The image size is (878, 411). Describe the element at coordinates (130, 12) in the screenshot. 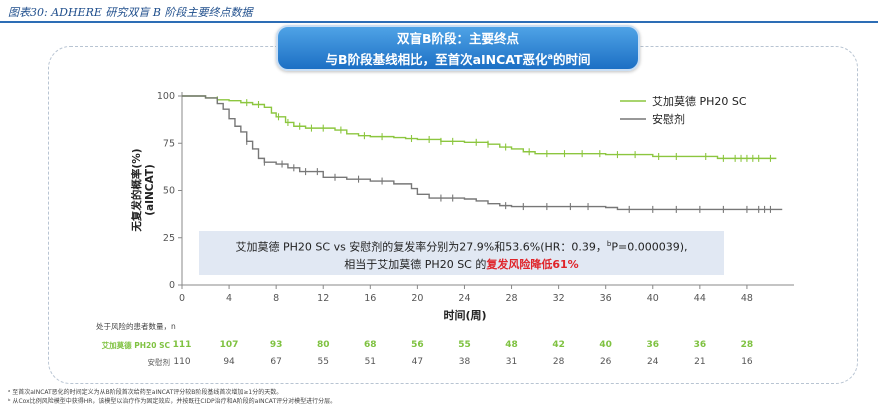

I see `figure-caption: 图表30: ADHERE 研究双盲 B 阶段主要终点数据` at that location.